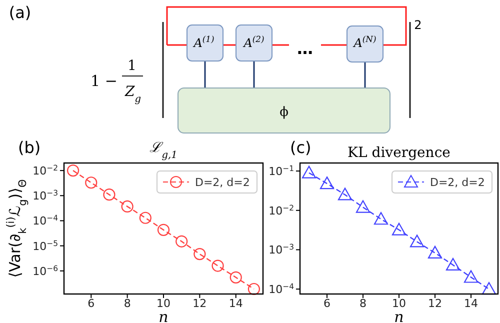  Describe the element at coordinates (164, 150) in the screenshot. I see `chart-title: ℒ$_{g,1}$` at that location.